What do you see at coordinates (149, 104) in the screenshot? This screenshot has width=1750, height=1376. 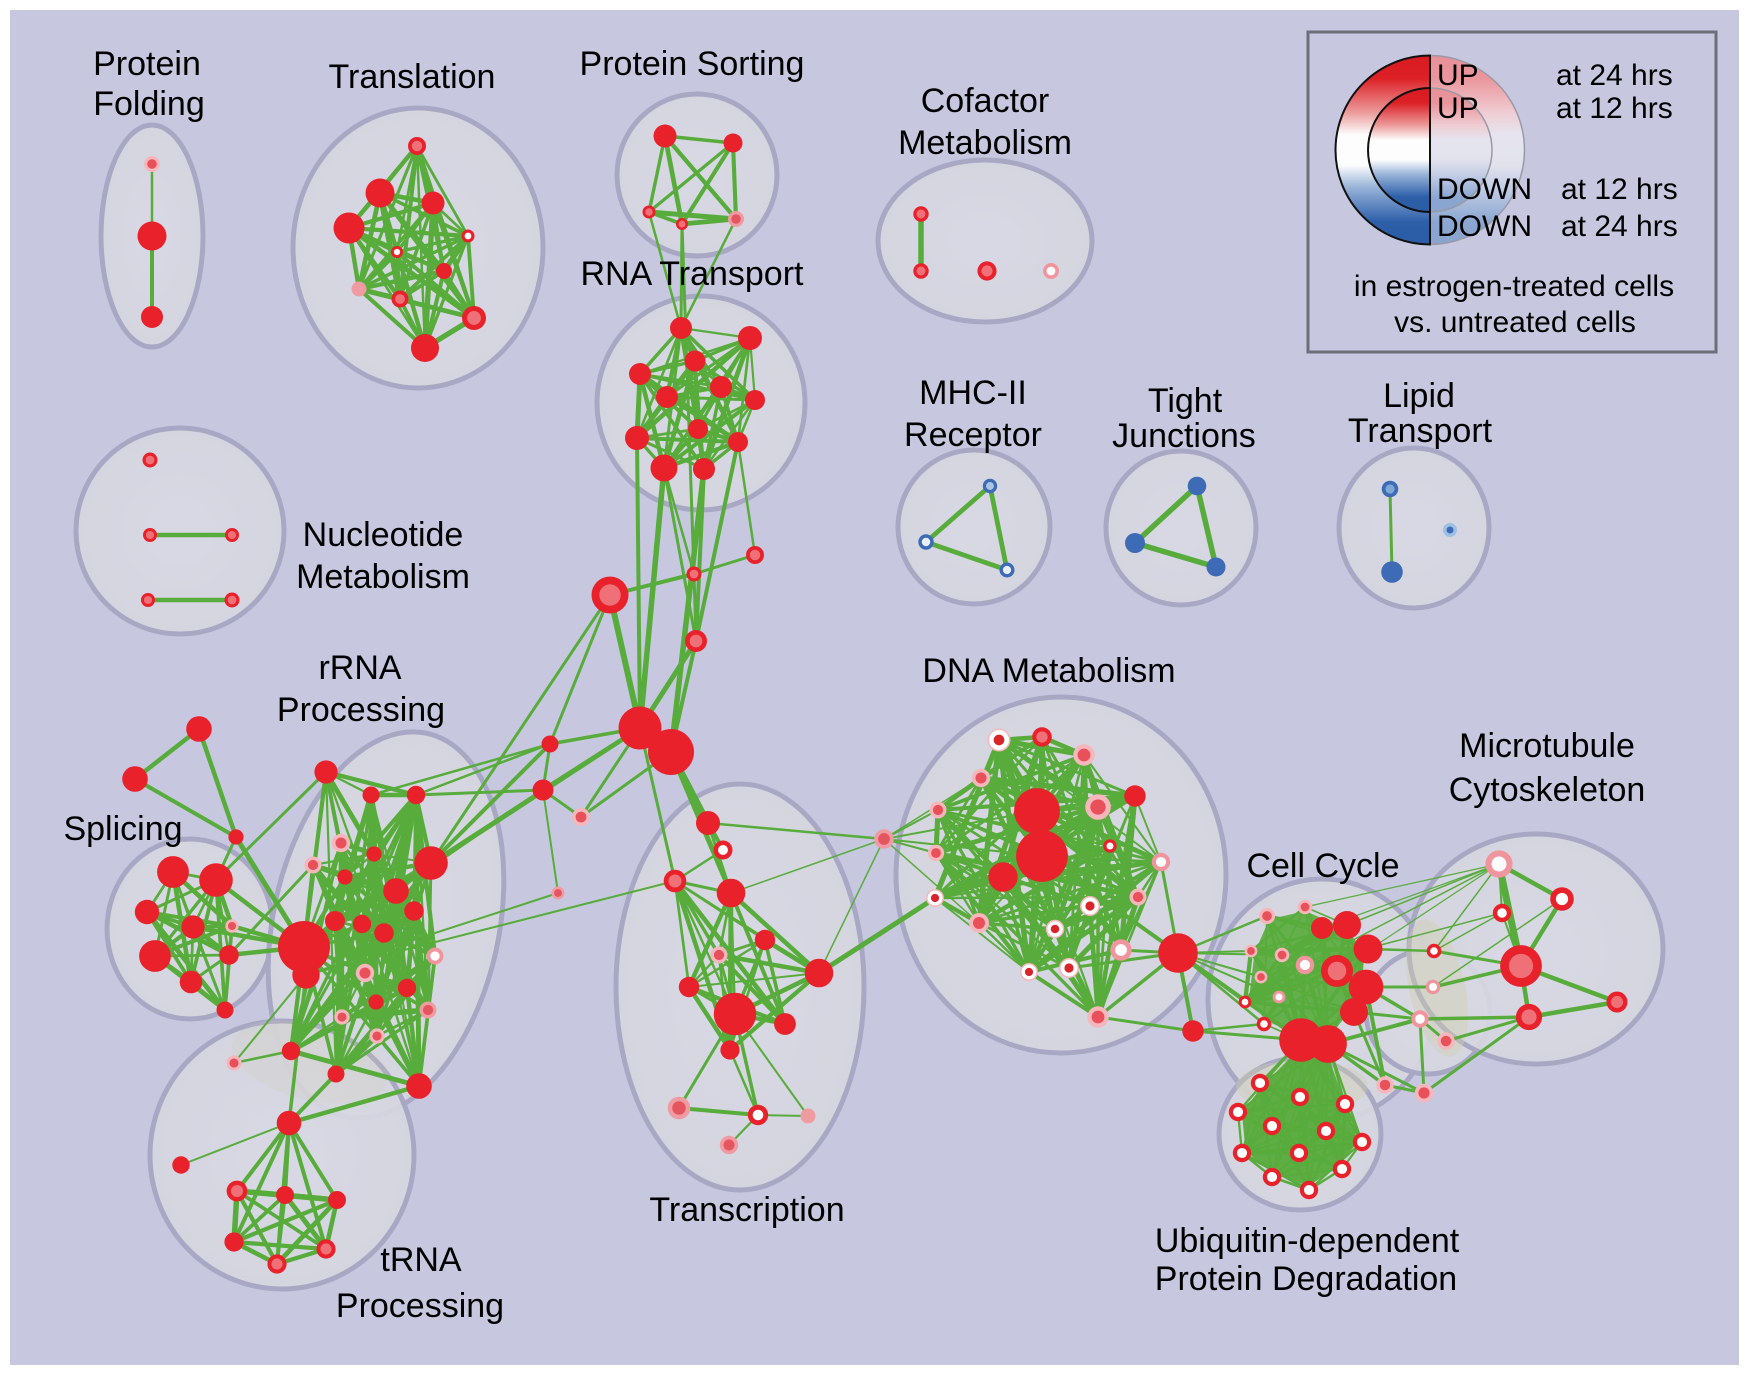 I see `svg-text: Folding` at bounding box center [149, 104].